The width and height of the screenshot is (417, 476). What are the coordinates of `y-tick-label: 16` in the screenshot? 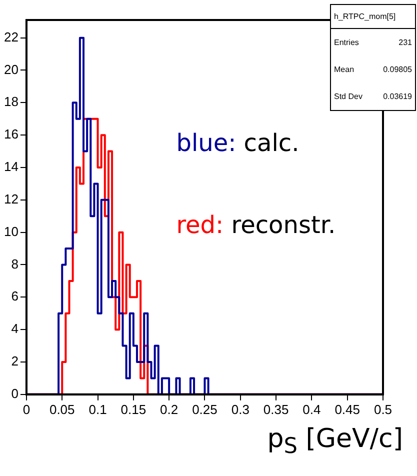 It's located at (11, 134).